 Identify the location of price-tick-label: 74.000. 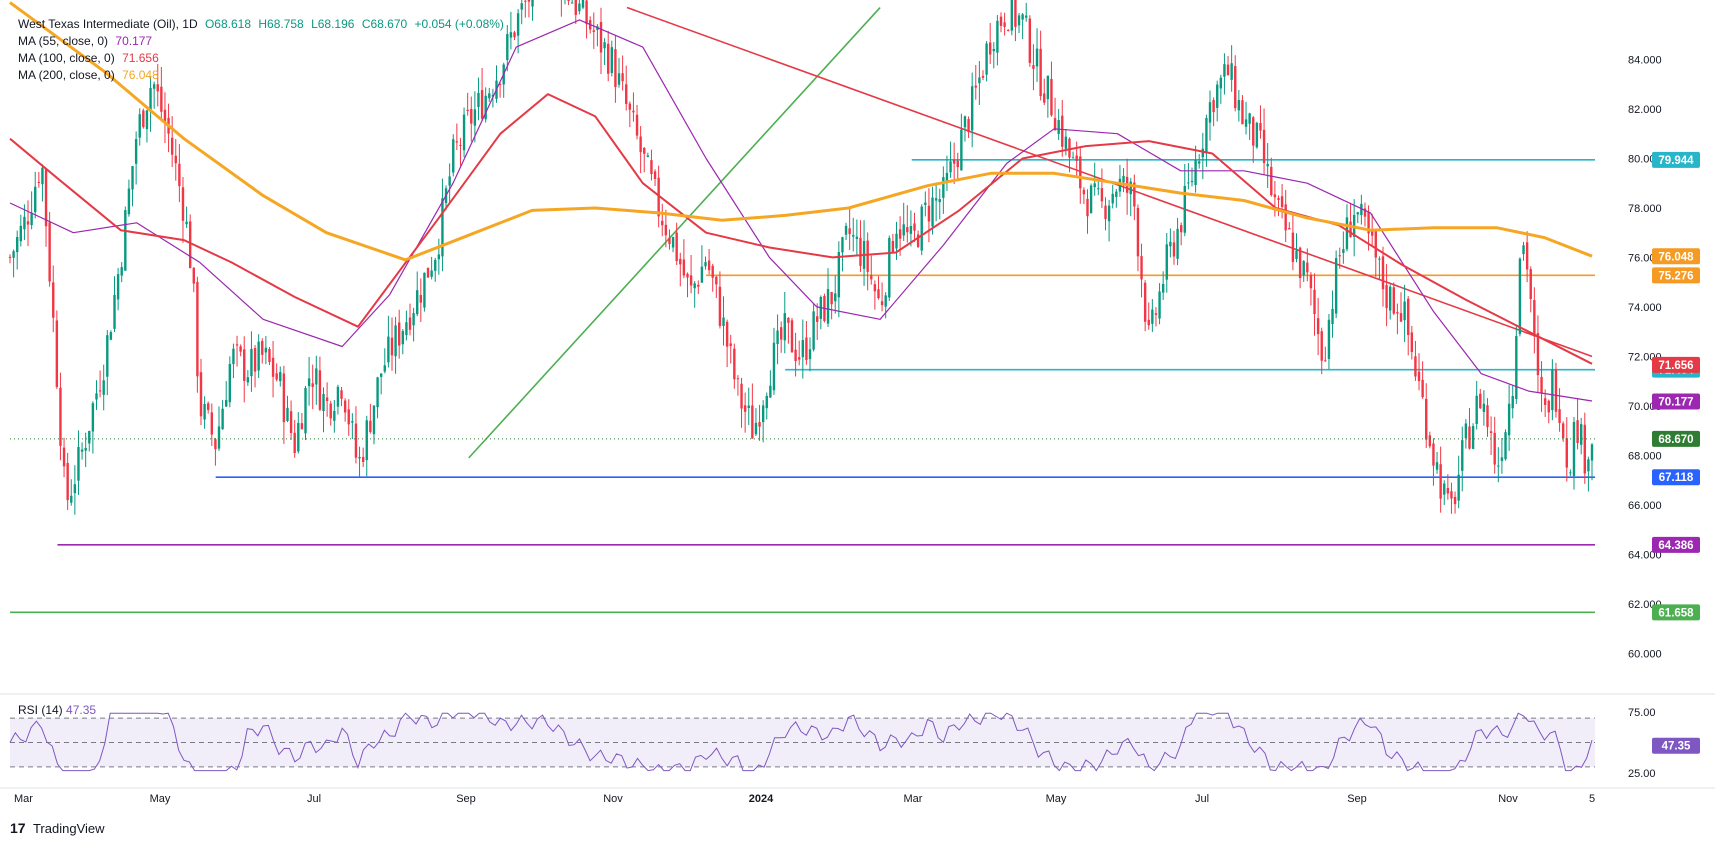
(1645, 308).